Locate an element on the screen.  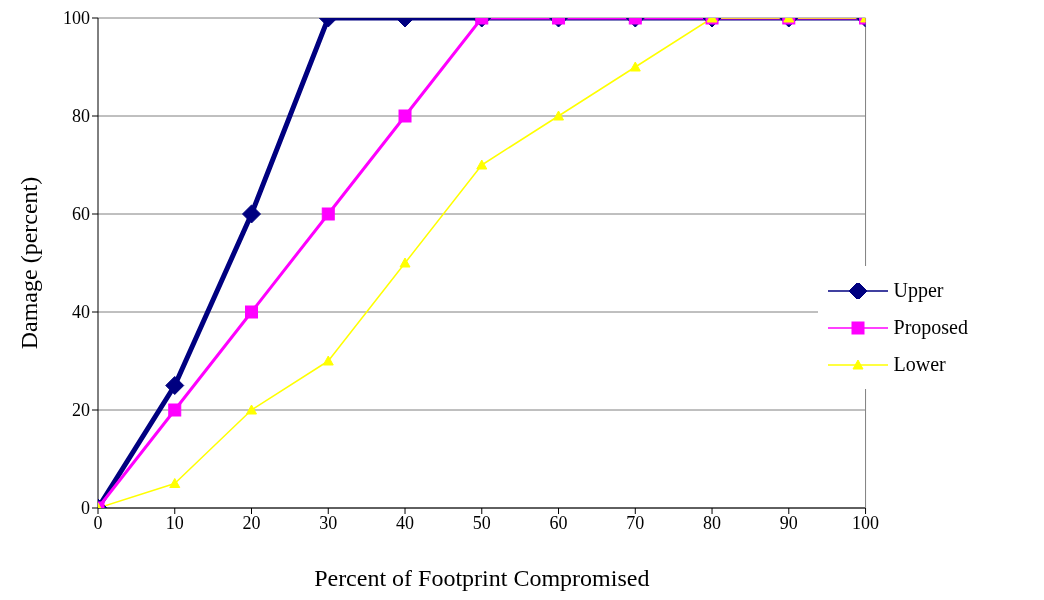
legend-label: Upper is located at coordinates (918, 290).